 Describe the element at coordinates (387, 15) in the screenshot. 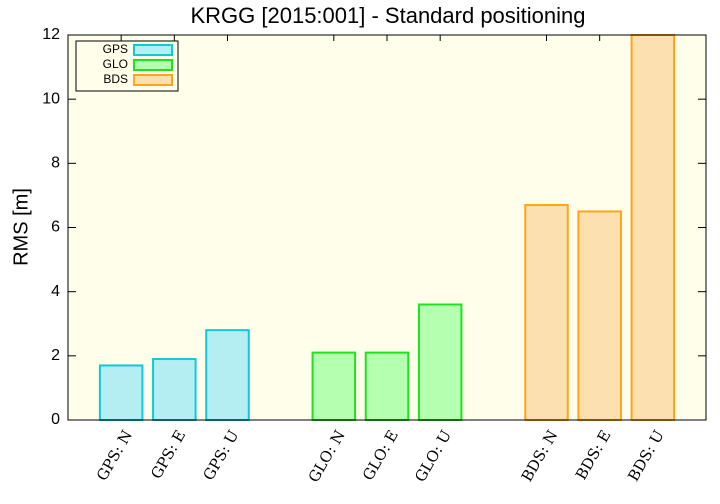

I see `chart-title: KRGG [2015:001] - Standard positioning` at that location.